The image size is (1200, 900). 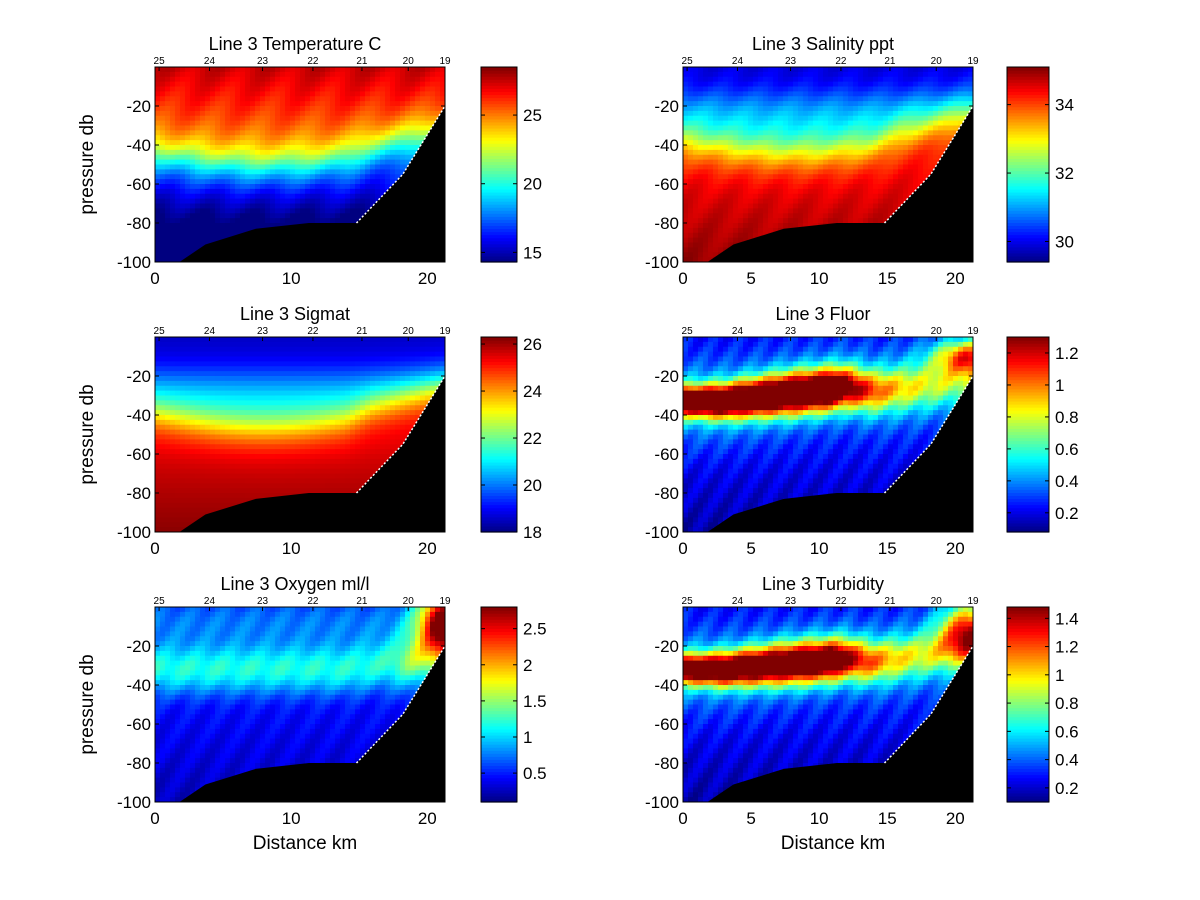 I want to click on colorbar-tick-label: 0.6, so click(x=1067, y=731).